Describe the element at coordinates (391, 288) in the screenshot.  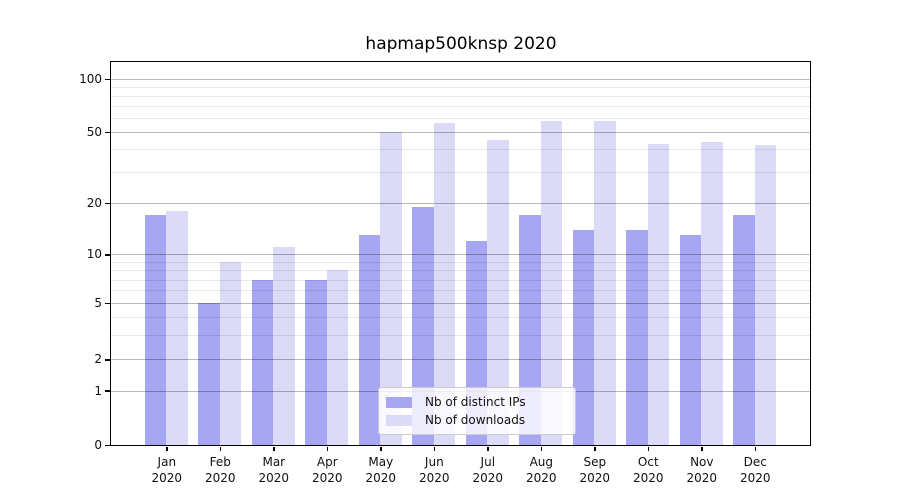
I see `bar-downloads-may` at that location.